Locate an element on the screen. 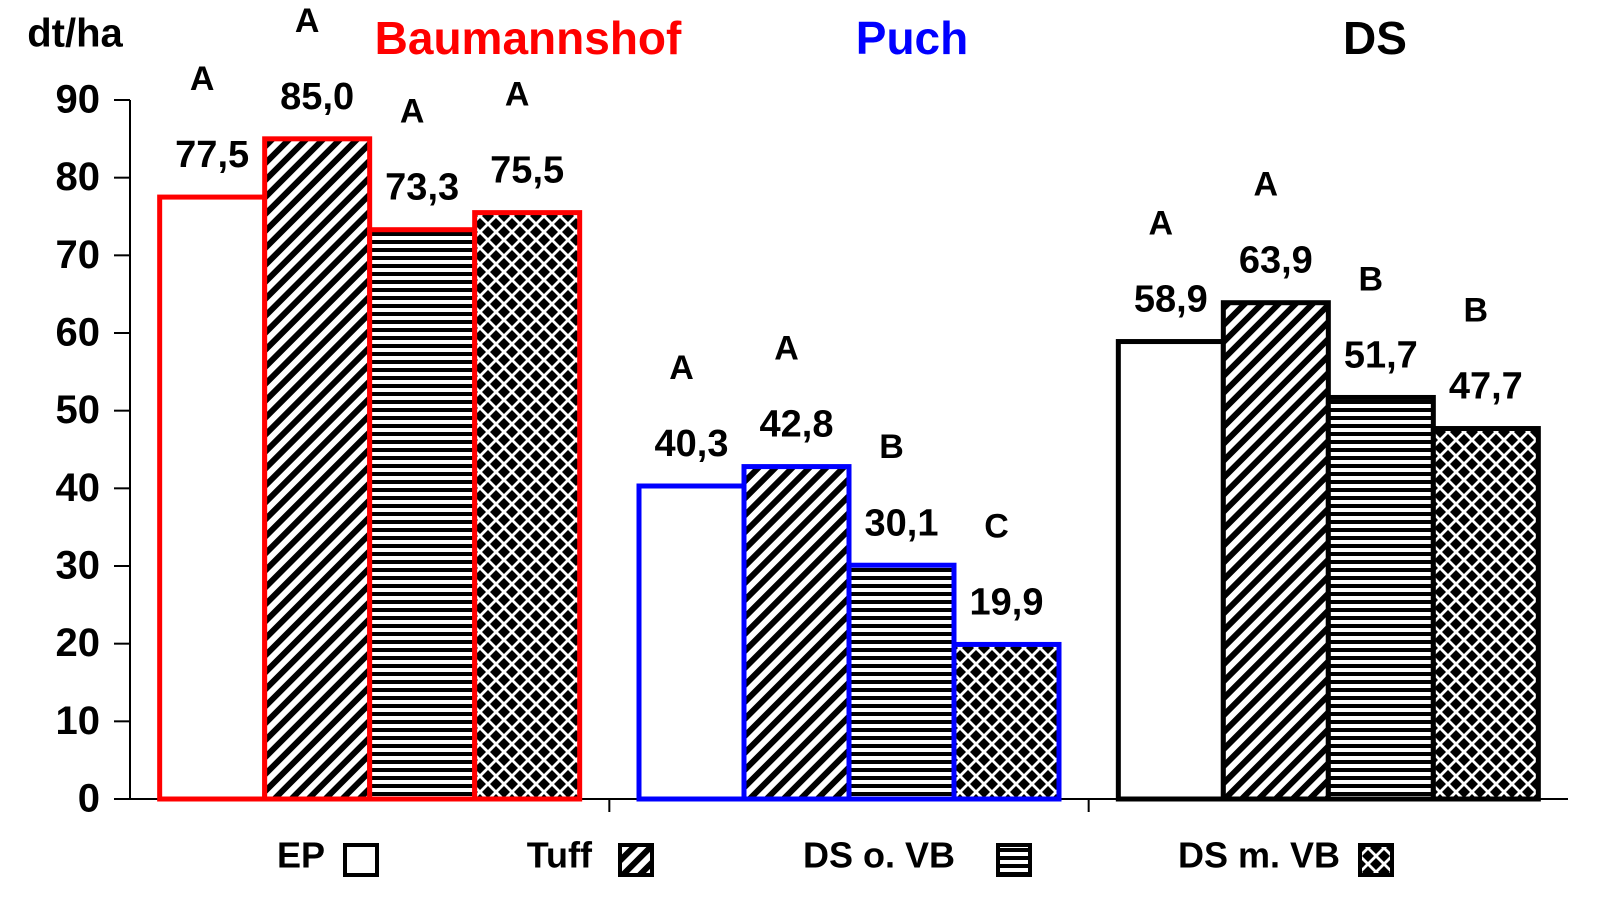  value-label: 47,7 is located at coordinates (1486, 387).